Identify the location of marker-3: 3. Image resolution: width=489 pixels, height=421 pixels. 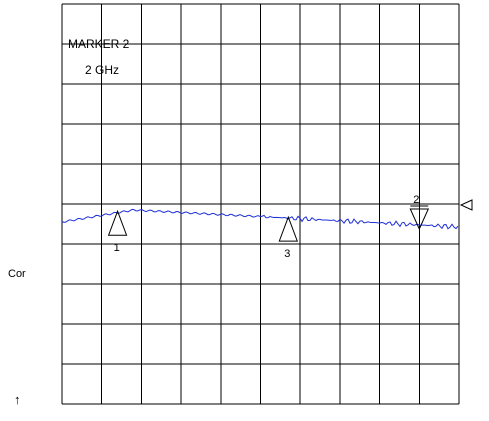
(288, 237).